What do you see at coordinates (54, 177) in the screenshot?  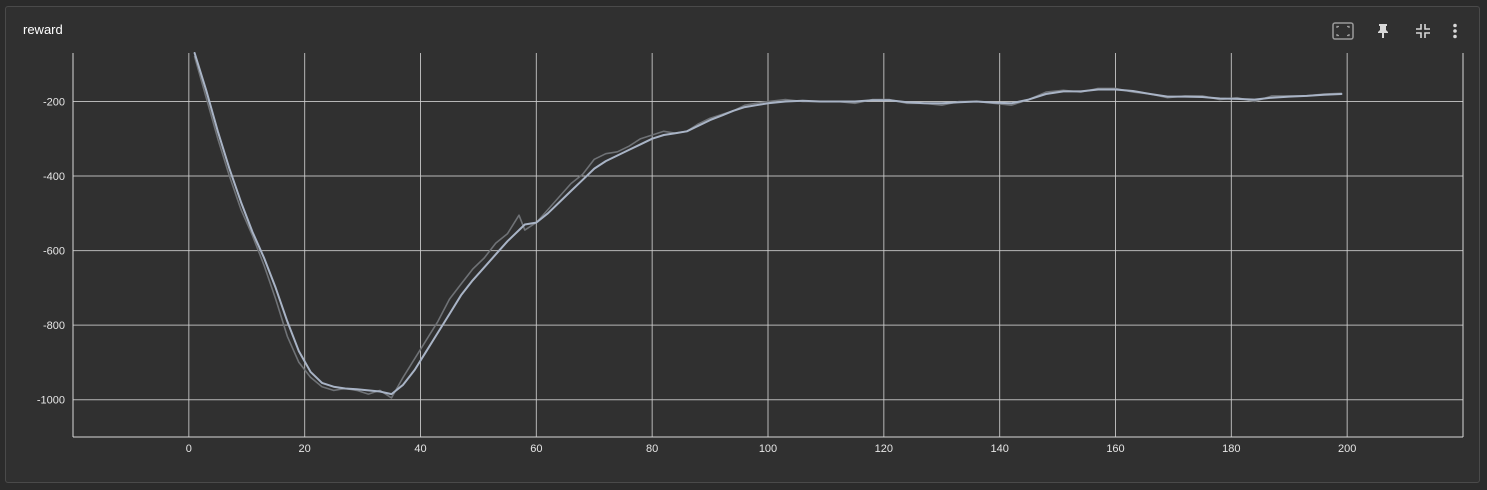 I see `y-tick-label: -400` at bounding box center [54, 177].